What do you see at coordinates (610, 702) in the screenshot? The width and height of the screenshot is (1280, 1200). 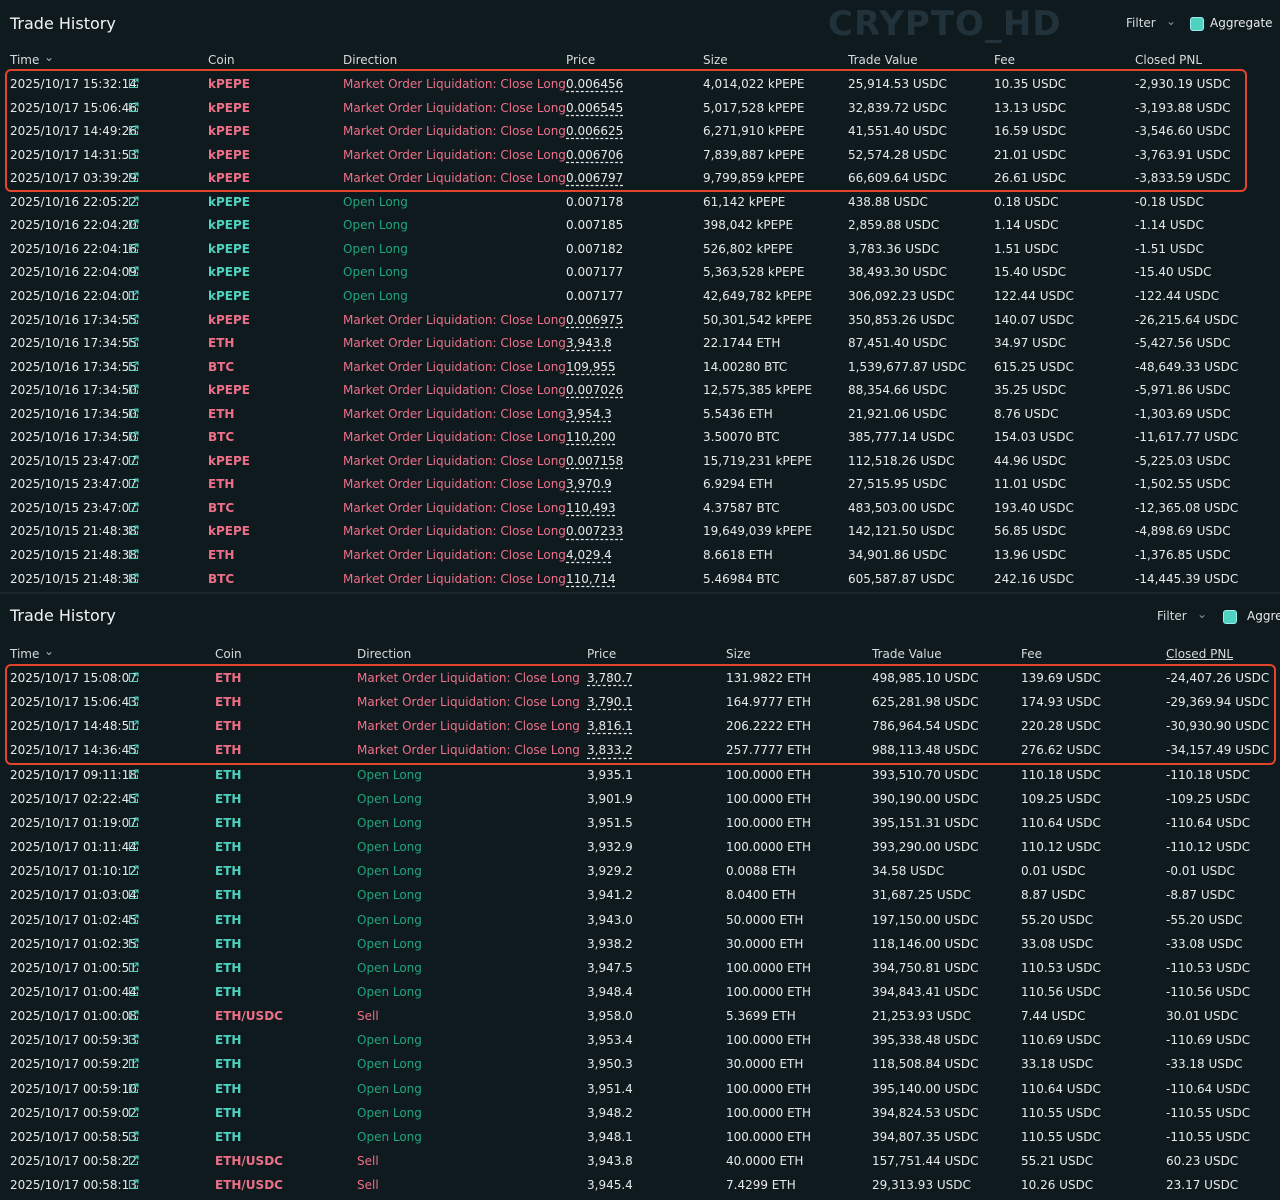 I see `price: 3,790.1` at bounding box center [610, 702].